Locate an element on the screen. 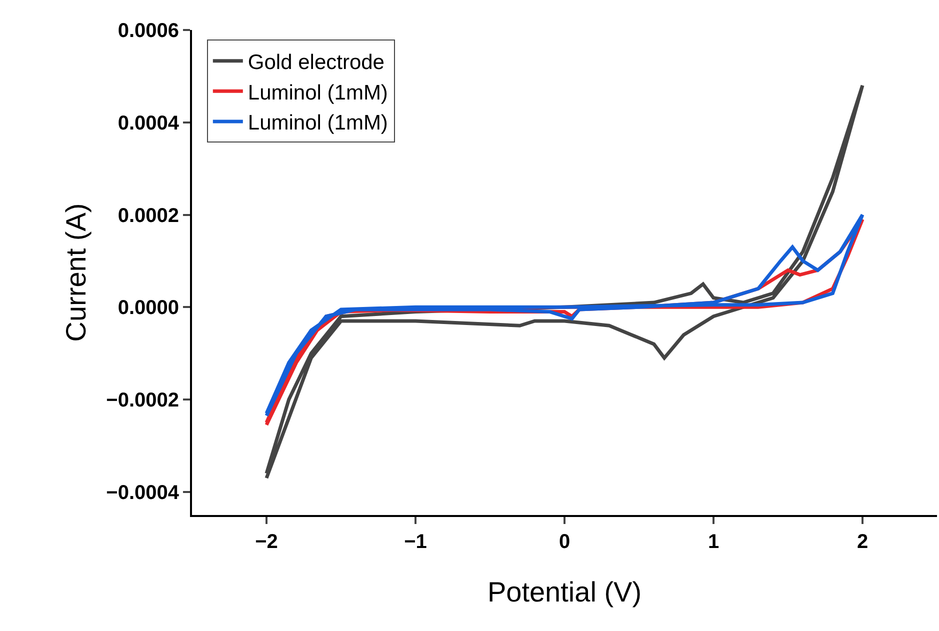 This screenshot has width=939, height=631. y-tick-label: 0.0000 is located at coordinates (148, 308).